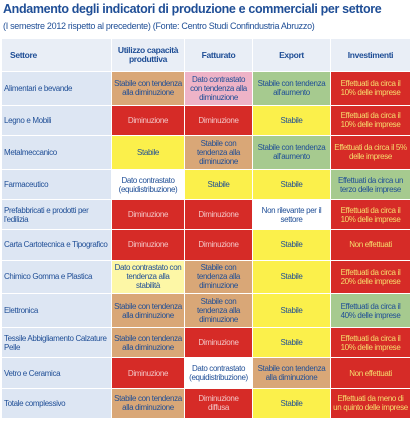 This screenshot has height=421, width=411. What do you see at coordinates (56, 245) in the screenshot?
I see `sector-cell: Carta Cartotecnica e Tipografico` at bounding box center [56, 245].